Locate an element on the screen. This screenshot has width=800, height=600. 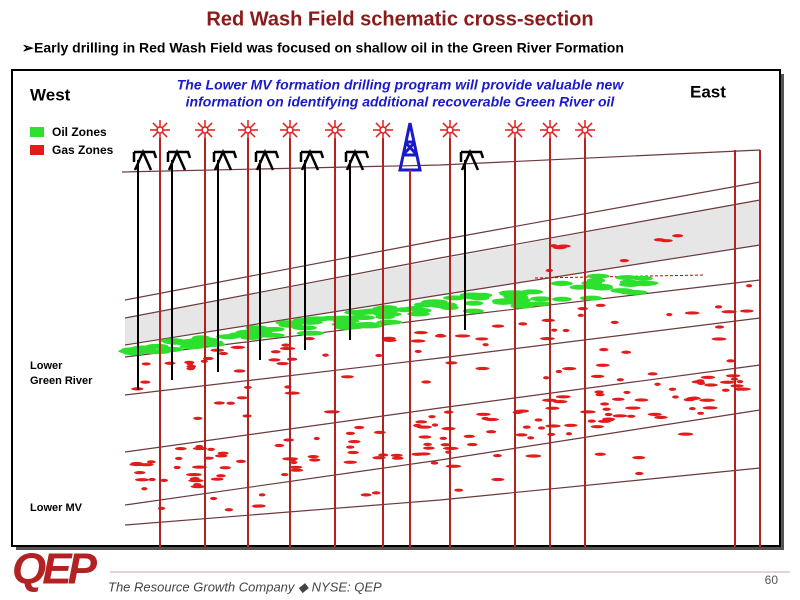
page-number: 60 is located at coordinates (772, 580).